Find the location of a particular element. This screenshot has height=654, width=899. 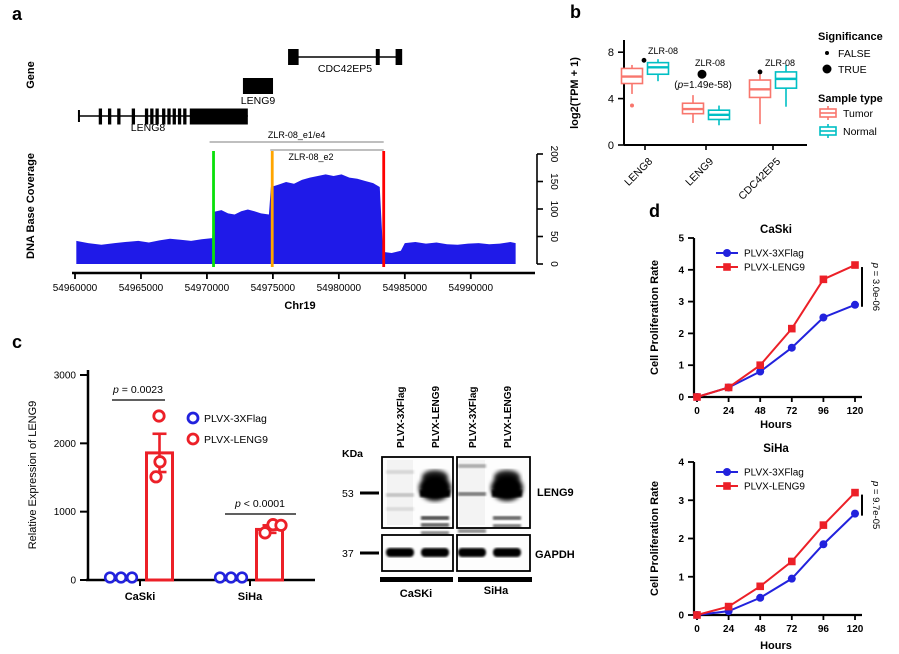

gene-name-label: LENG8 is located at coordinates (148, 128).